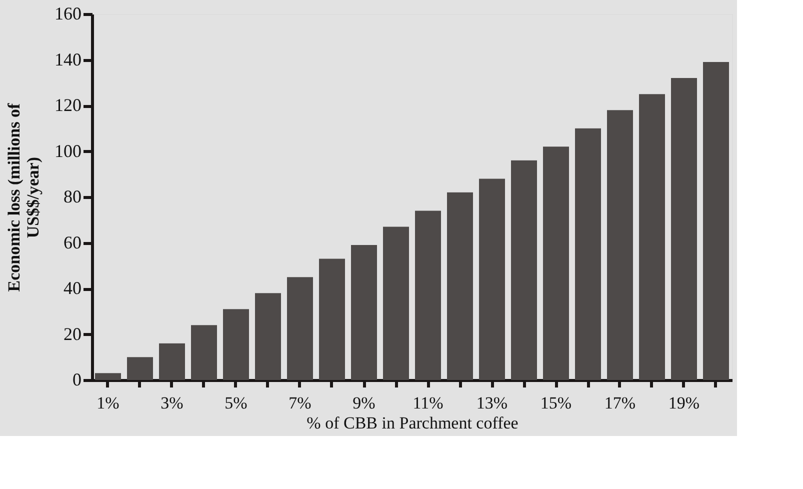 This screenshot has height=489, width=803. I want to click on y-tick-label: 0, so click(77, 380).